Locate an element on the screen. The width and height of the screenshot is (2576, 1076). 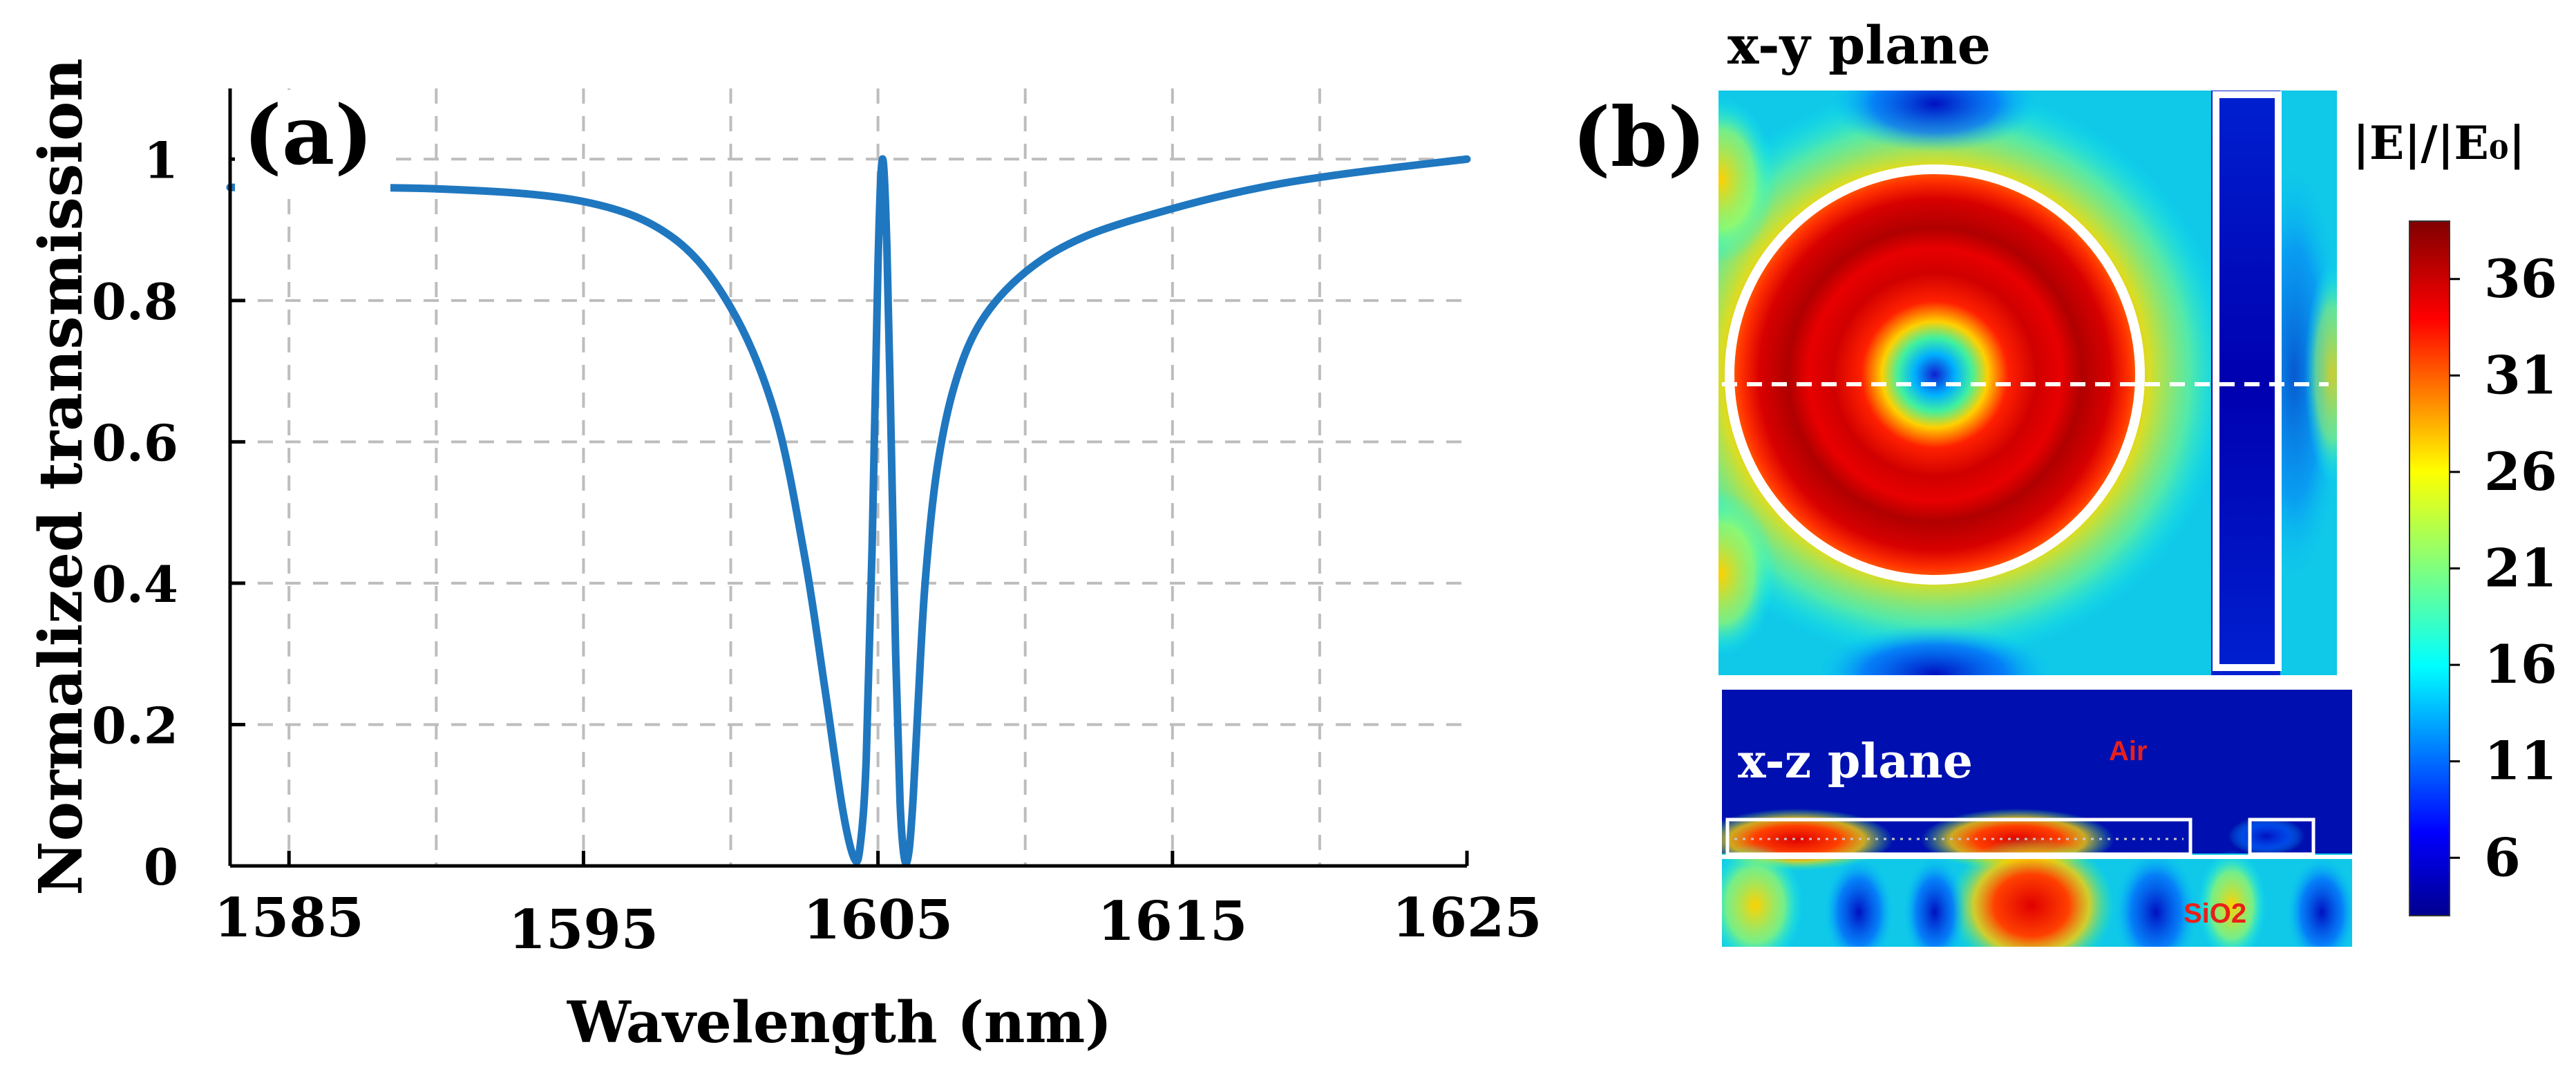
x-tick-labels: 1585 1595 1605 1615 1625 is located at coordinates (878, 924).